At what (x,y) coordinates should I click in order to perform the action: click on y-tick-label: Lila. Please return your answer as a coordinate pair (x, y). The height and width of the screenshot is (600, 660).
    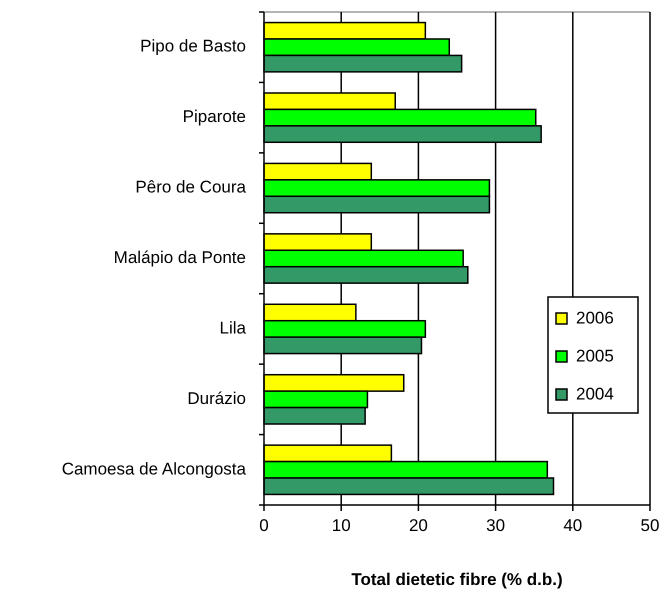
    Looking at the image, I should click on (233, 328).